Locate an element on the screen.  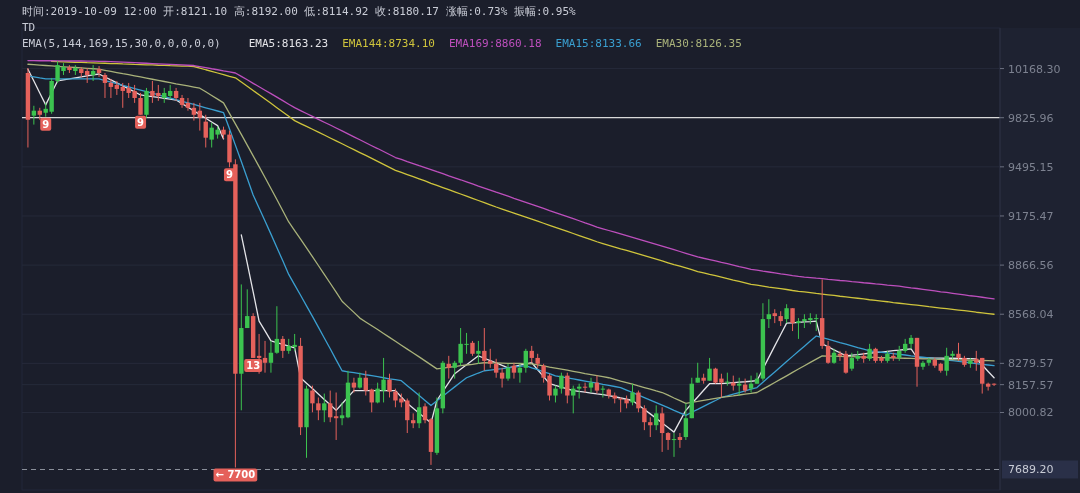
title: 时间:2019-10-09 12:00 开:8121.10 高:8192.00 低:8114.92 收:8180.17 涨幅:0.73% 振幅:0.95% is located at coordinates (299, 11).